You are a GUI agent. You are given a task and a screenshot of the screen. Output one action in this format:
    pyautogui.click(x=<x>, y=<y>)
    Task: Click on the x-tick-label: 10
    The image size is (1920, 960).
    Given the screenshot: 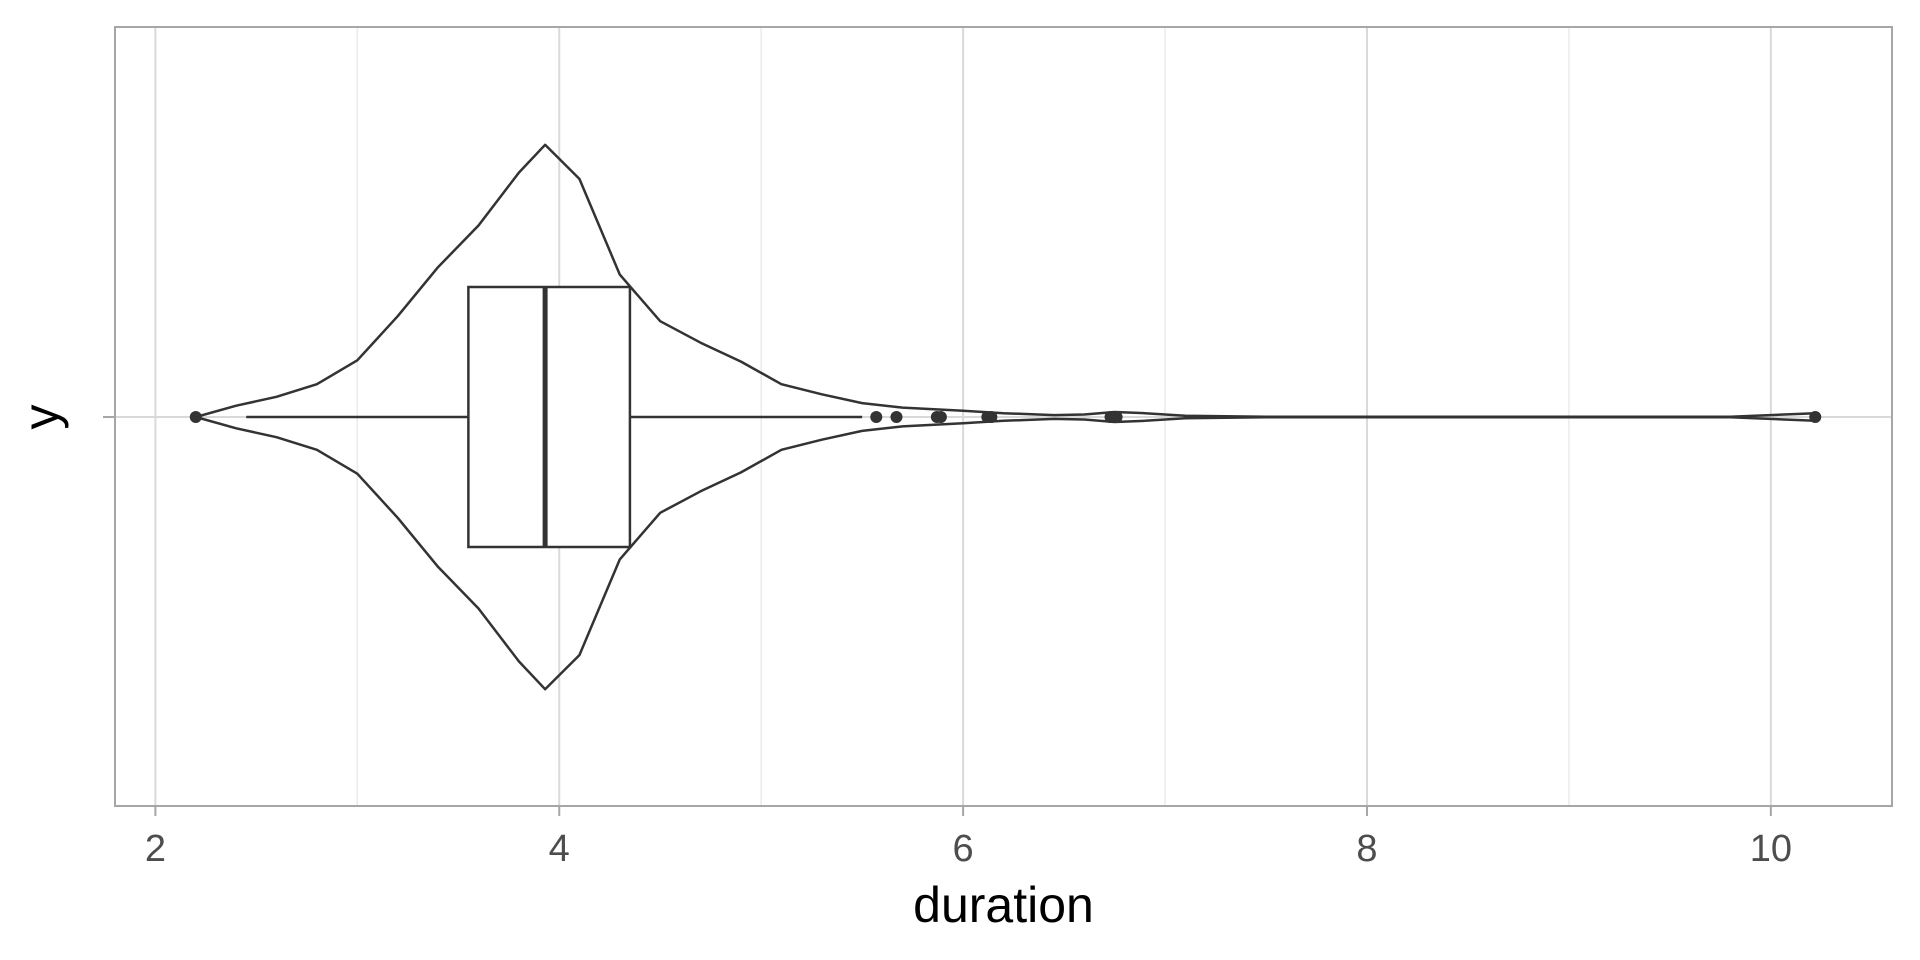 What is the action you would take?
    pyautogui.click(x=1771, y=849)
    